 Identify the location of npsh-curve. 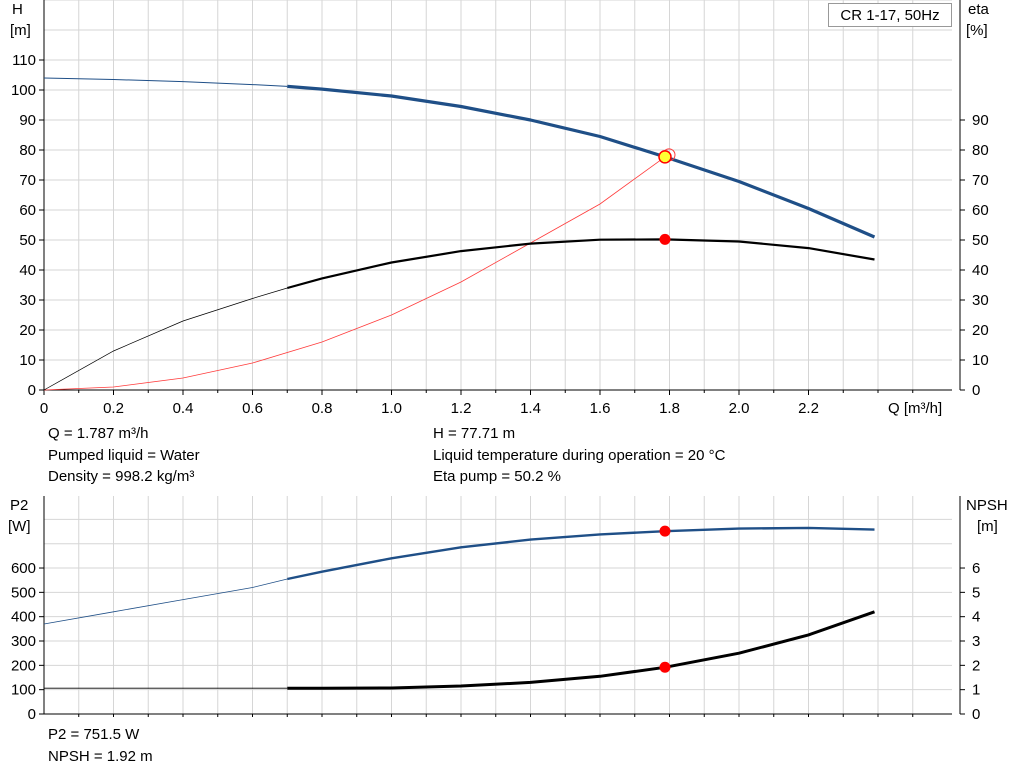
(581, 650).